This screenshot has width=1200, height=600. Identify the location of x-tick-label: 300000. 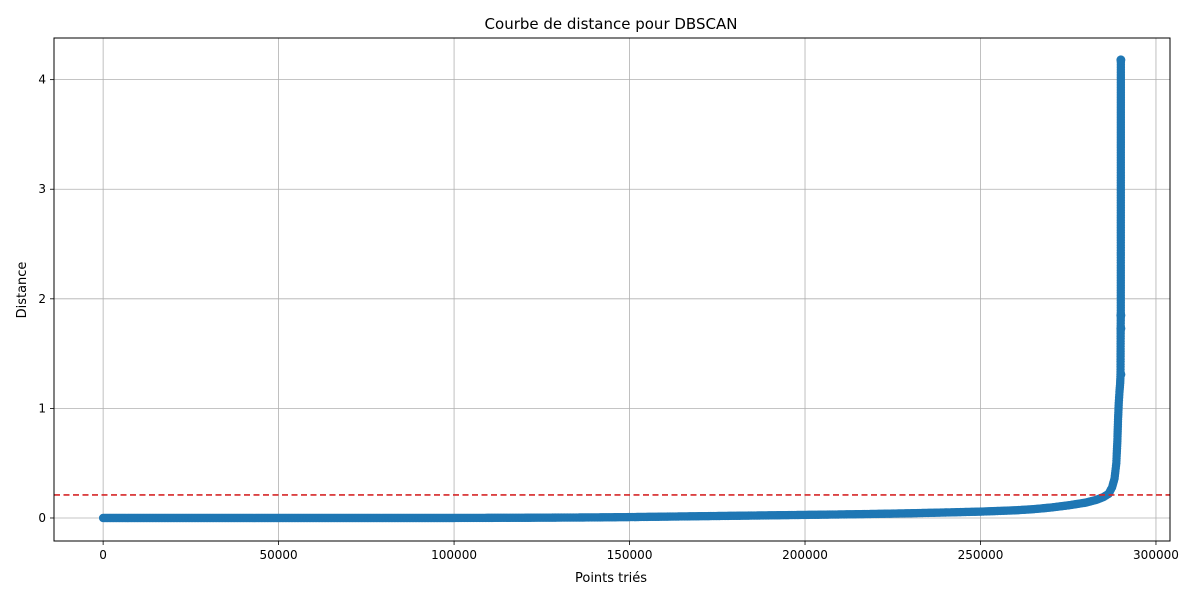
(1156, 555).